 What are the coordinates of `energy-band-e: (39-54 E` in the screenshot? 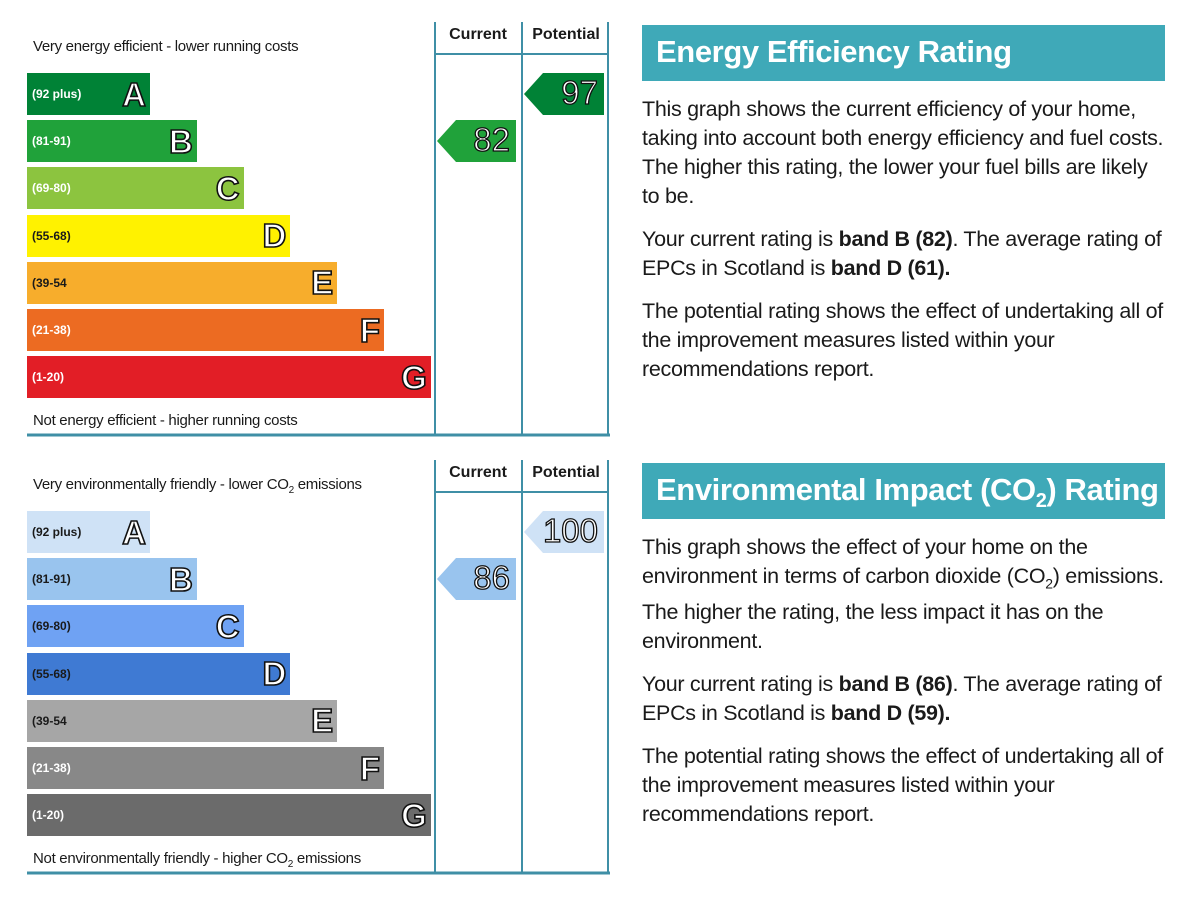 It's located at (182, 282).